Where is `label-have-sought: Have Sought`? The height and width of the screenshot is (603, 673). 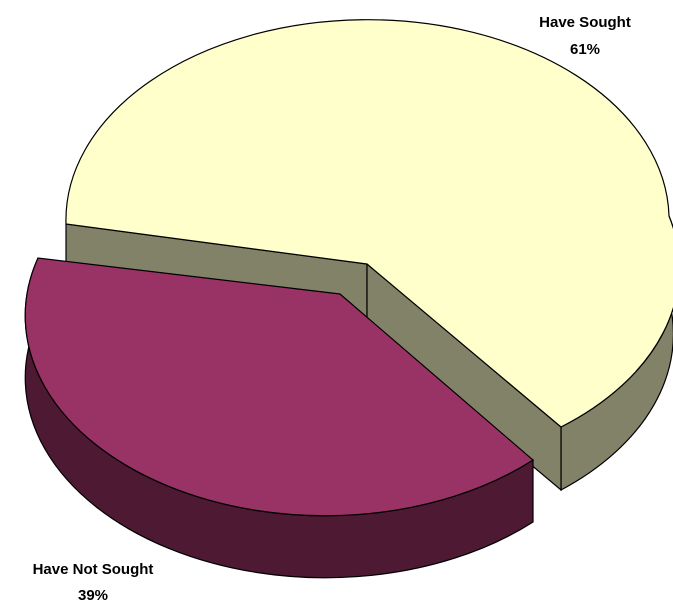 label-have-sought: Have Sought is located at coordinates (585, 22).